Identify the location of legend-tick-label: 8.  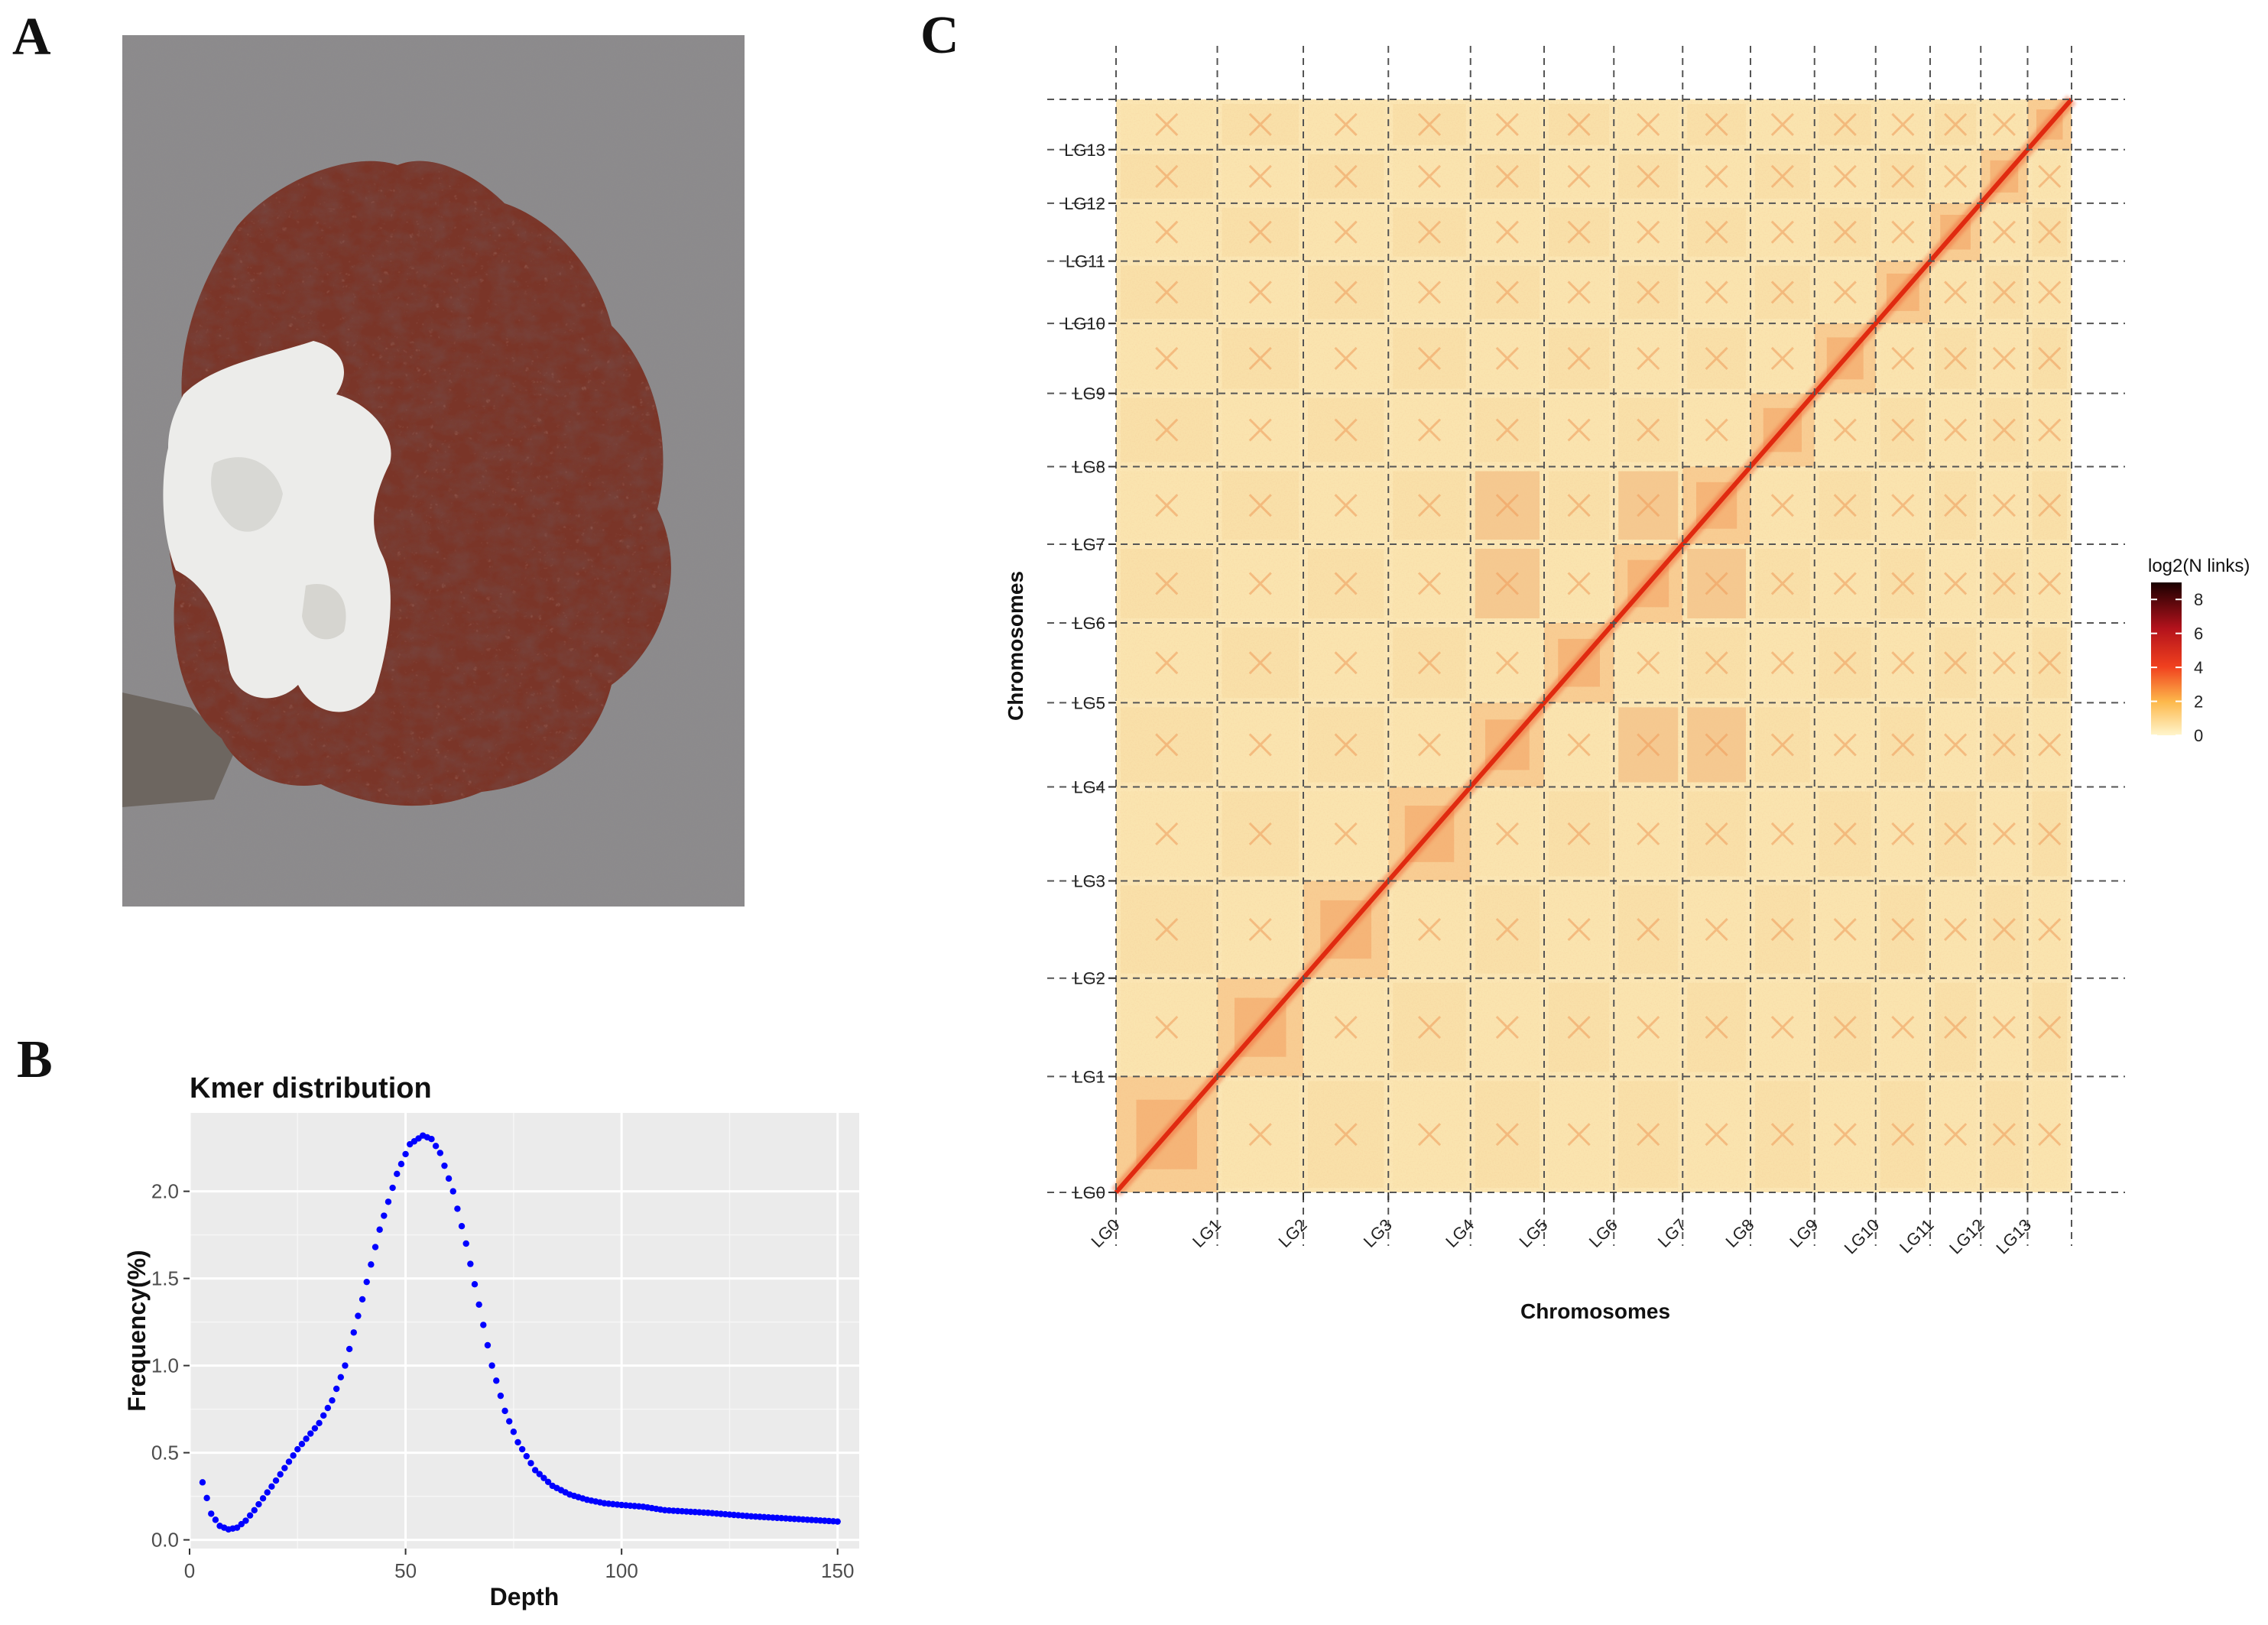
(2198, 599).